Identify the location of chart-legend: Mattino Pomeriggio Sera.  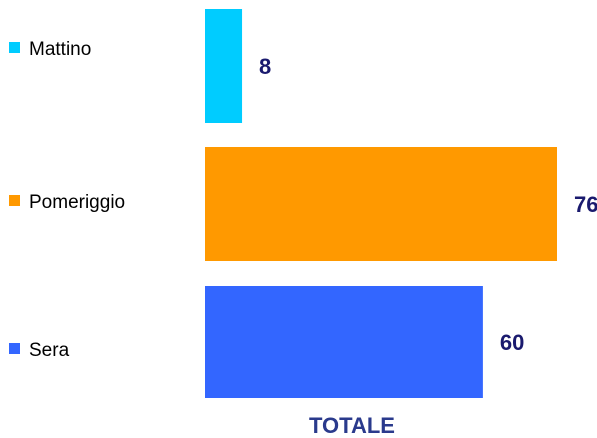
(67, 200).